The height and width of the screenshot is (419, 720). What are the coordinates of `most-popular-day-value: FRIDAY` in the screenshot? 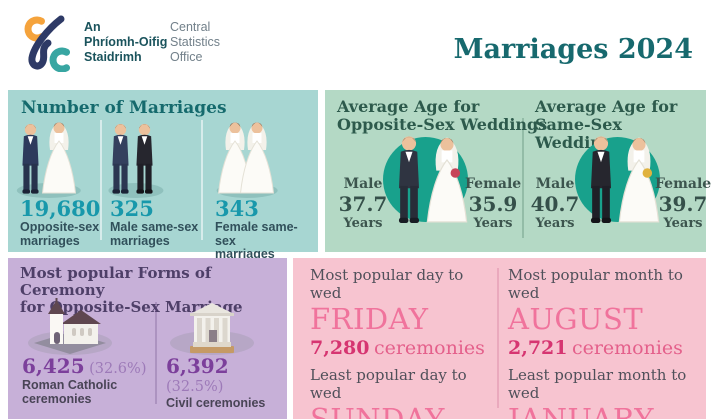 It's located at (369, 319).